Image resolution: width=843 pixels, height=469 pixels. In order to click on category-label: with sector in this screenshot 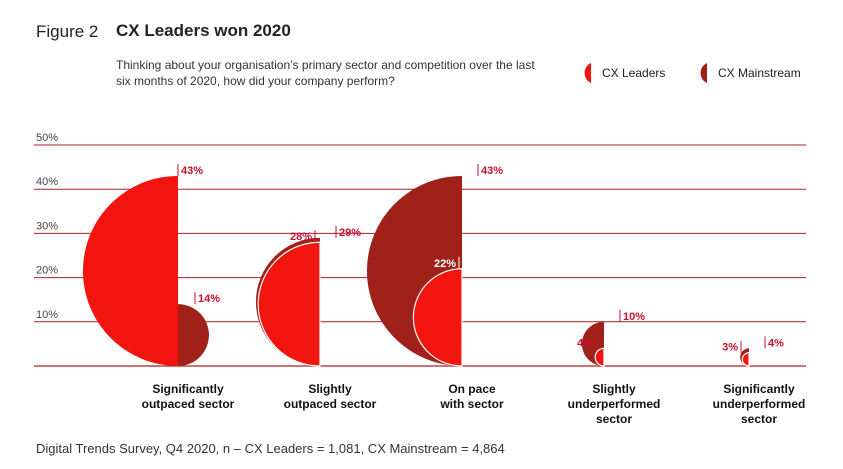, I will do `click(471, 404)`.